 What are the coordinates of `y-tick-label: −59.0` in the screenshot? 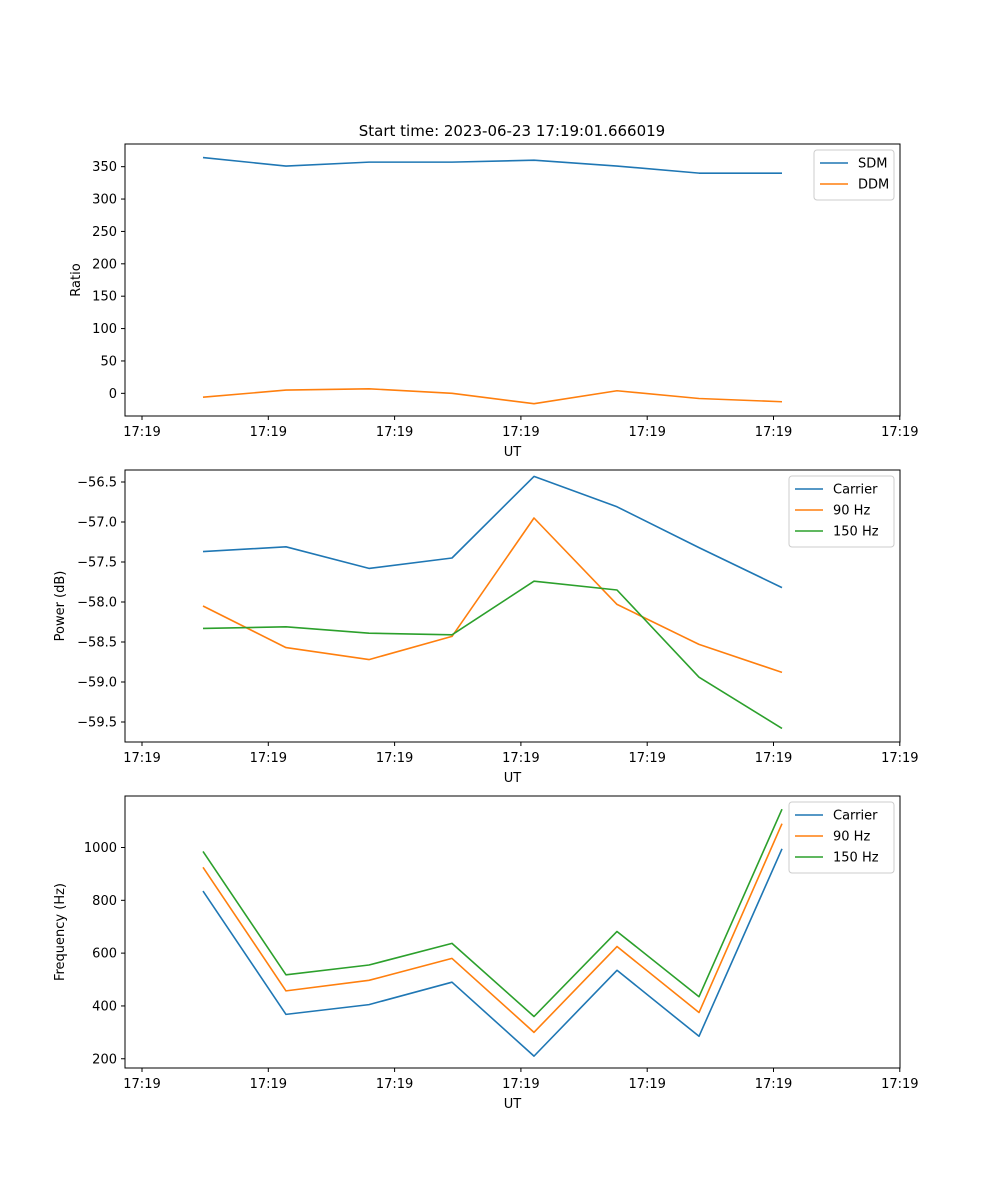 It's located at (97, 683).